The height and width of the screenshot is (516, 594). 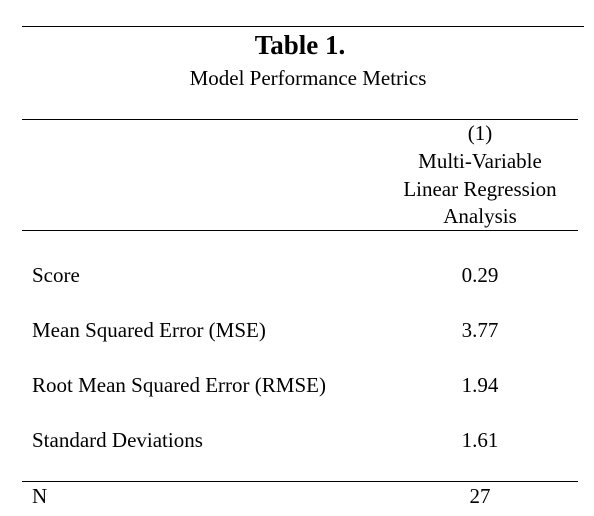 I want to click on table-subtitle: Model Performance Metrics, so click(x=308, y=78).